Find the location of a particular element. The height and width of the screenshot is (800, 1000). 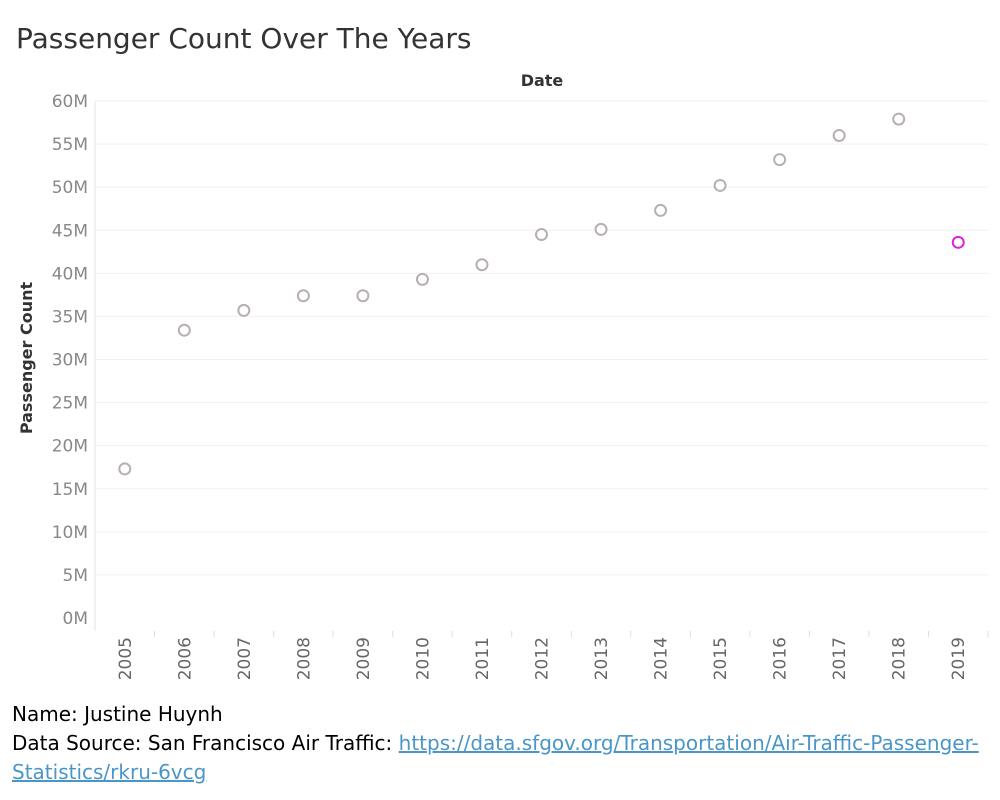

x-tick-label: 2005 is located at coordinates (126, 658).